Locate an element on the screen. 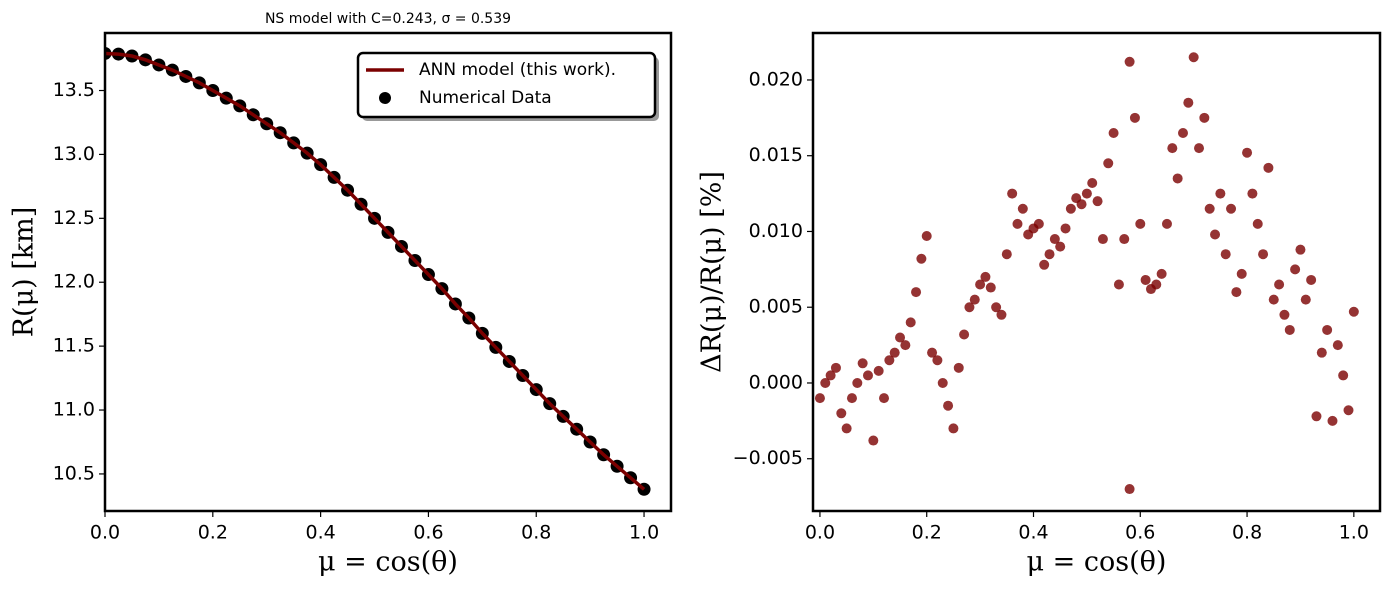  legend-box is located at coordinates (506, 85).